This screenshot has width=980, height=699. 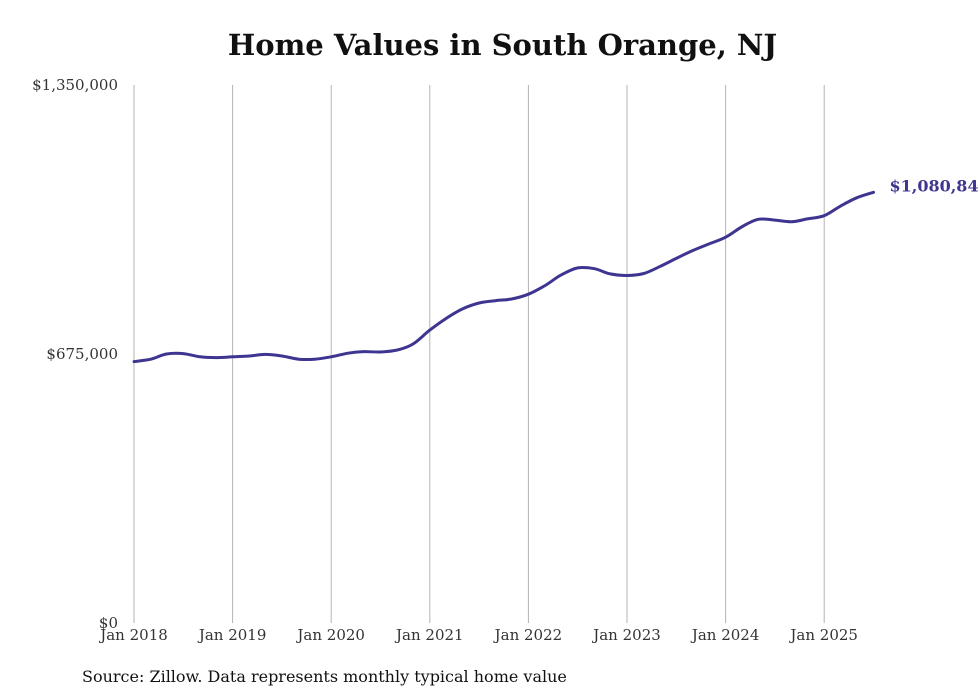 I want to click on annotation-layer: $1,080,84, so click(x=934, y=185).